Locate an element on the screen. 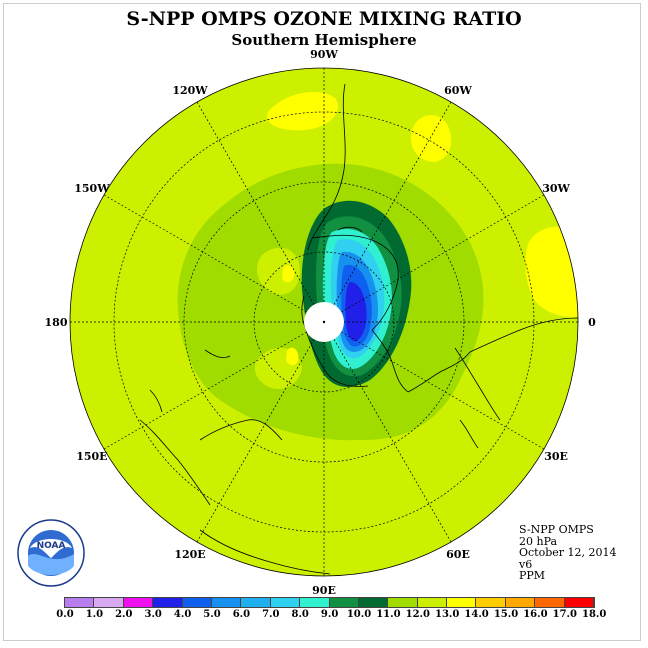 This screenshot has height=648, width=648. lon-label: 90E is located at coordinates (324, 590).